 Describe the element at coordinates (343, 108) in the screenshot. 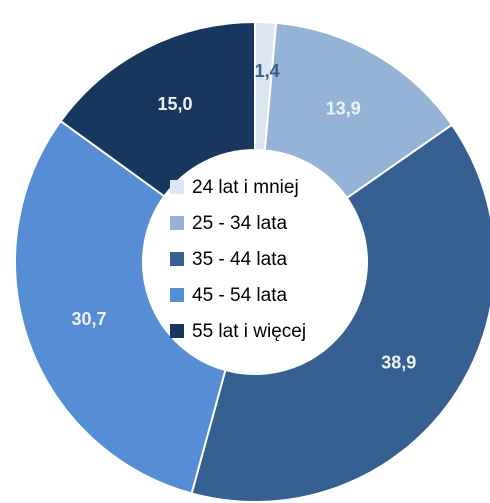

I see `data-label: 13,9` at that location.